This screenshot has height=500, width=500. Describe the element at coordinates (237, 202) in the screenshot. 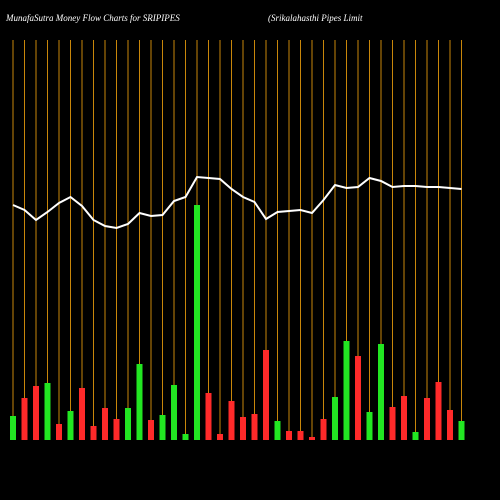

I see `money-flow-line` at that location.